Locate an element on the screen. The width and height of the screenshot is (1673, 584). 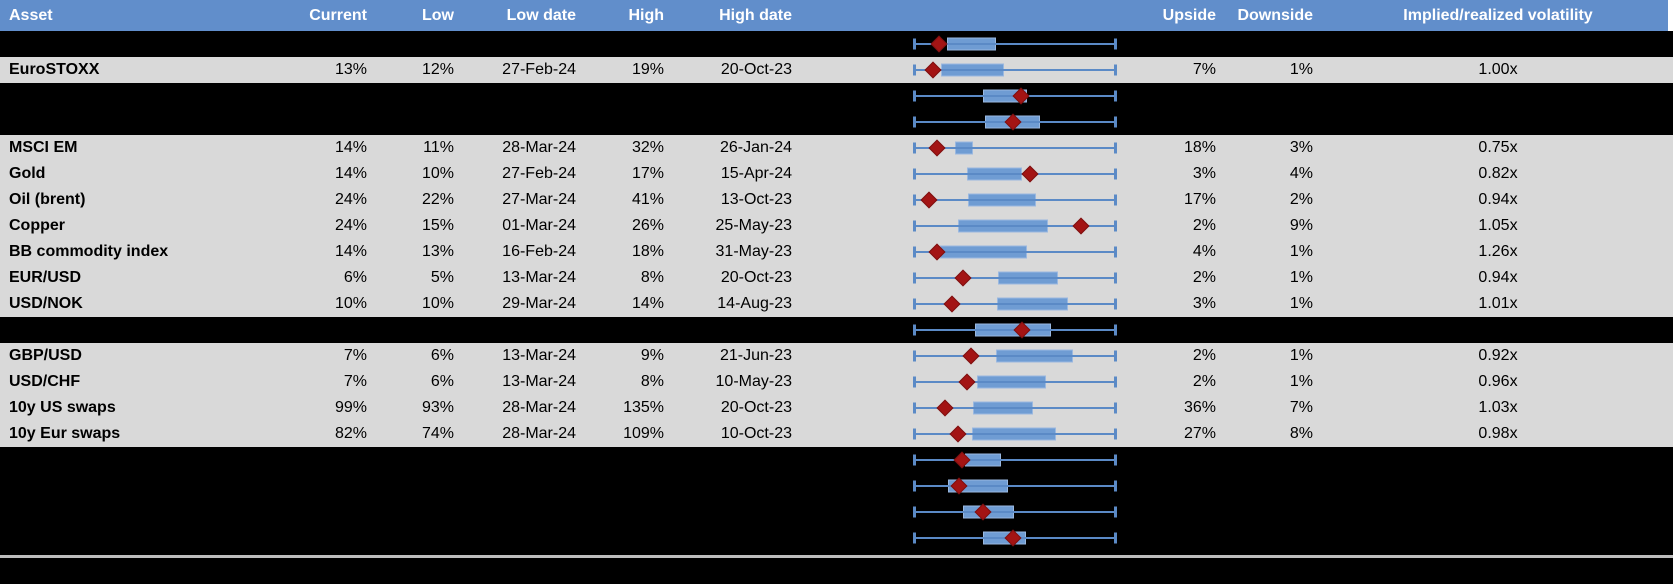
cell-implied-realized-volatility: 1.03x is located at coordinates (1498, 407).